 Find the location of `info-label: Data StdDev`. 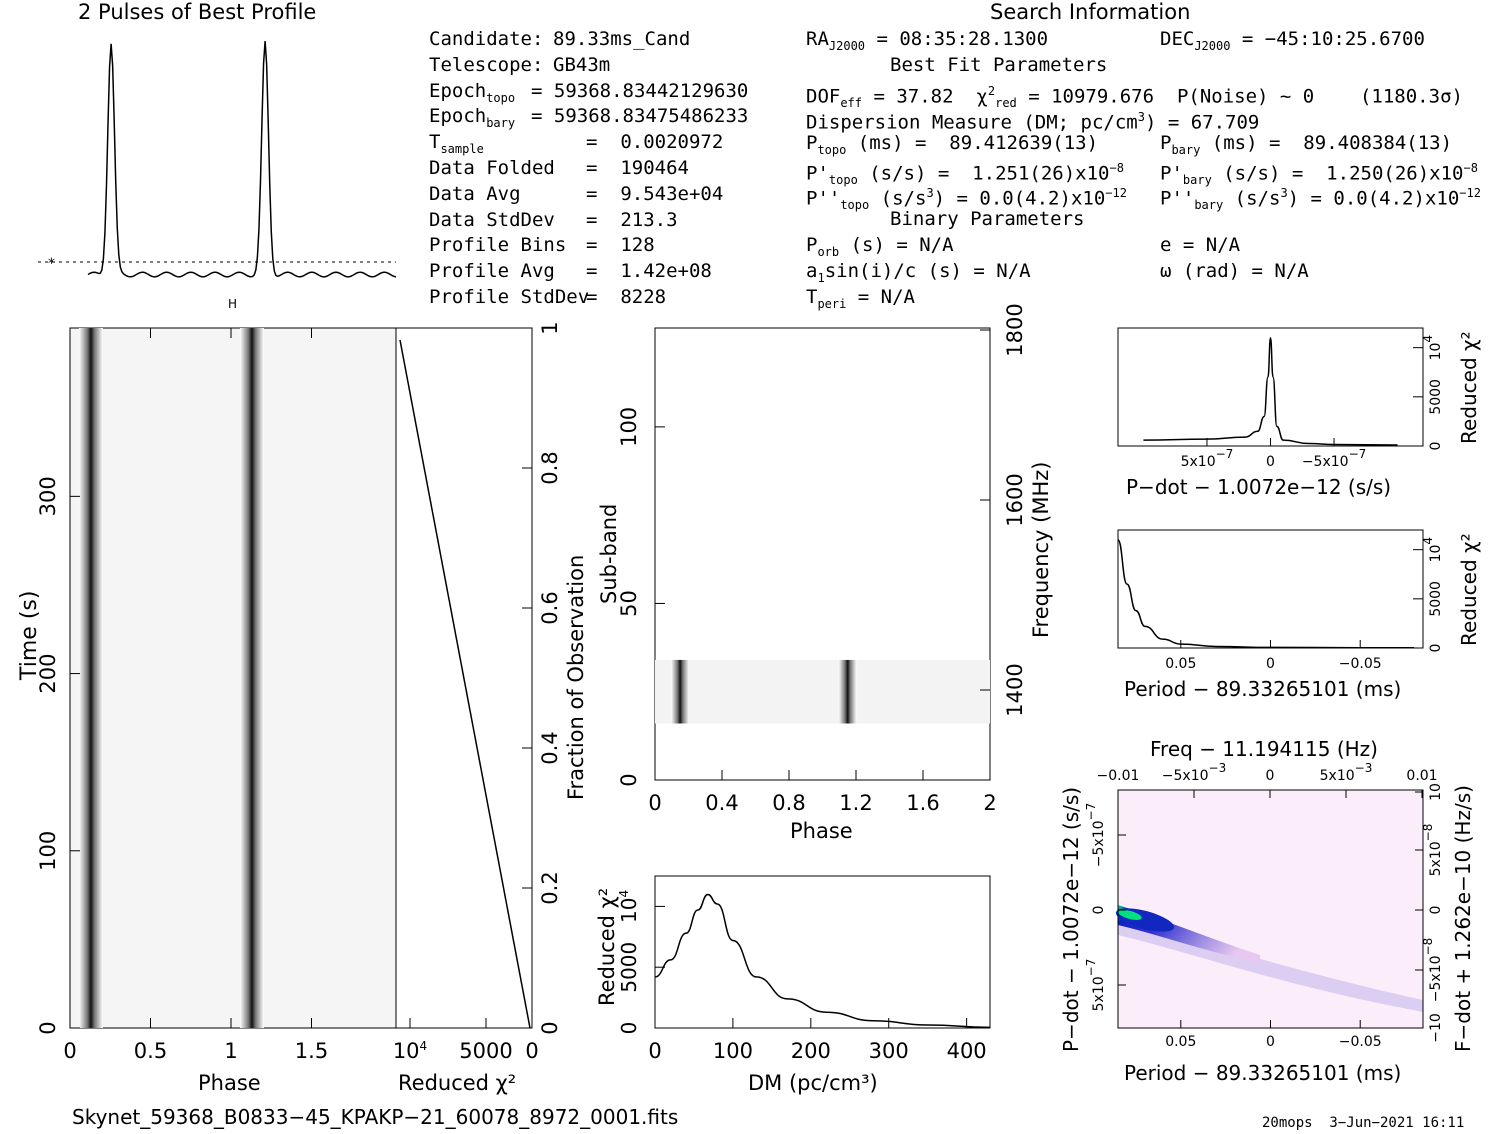

info-label: Data StdDev is located at coordinates (492, 219).